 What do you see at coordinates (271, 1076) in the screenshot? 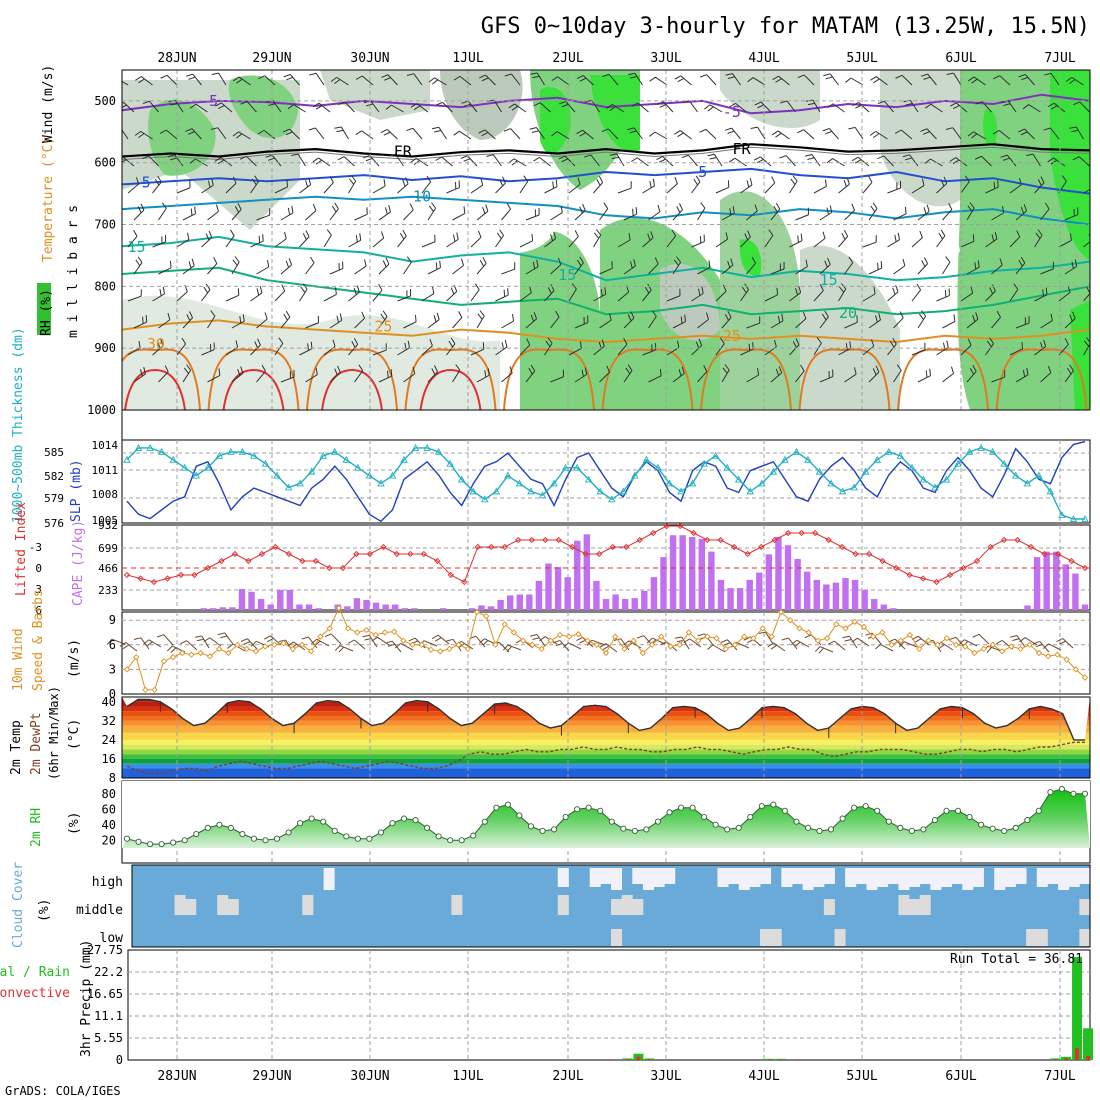
I see `date-label-bottom: 29JUN` at bounding box center [271, 1076].